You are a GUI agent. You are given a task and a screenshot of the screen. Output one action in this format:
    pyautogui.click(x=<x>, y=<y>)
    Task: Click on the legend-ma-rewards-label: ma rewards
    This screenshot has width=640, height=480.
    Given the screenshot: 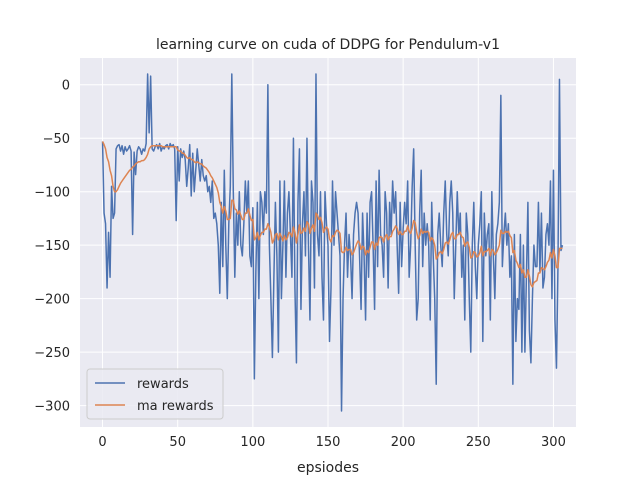 What is the action you would take?
    pyautogui.click(x=175, y=406)
    